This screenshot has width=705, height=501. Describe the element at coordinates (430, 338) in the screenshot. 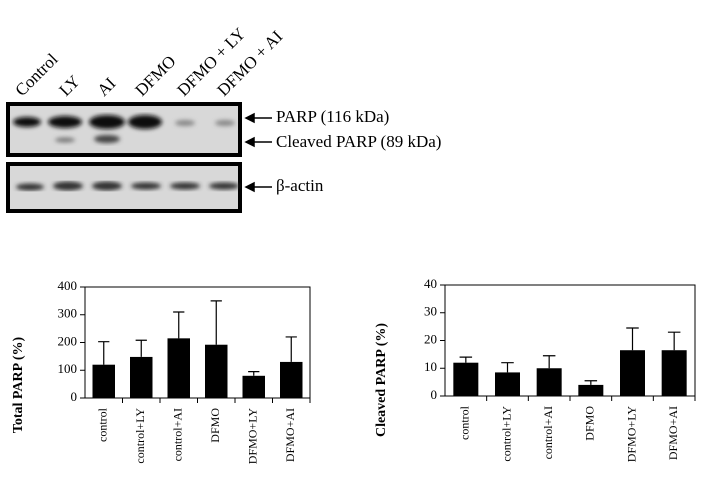

I see `y-tick-label: 20` at that location.